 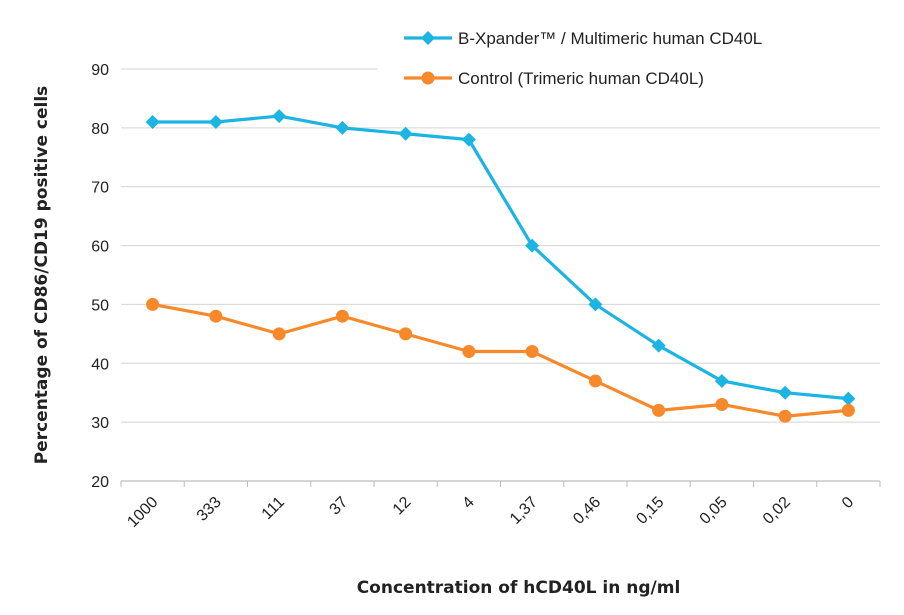 What do you see at coordinates (100, 188) in the screenshot?
I see `y-tick-label: 70` at bounding box center [100, 188].